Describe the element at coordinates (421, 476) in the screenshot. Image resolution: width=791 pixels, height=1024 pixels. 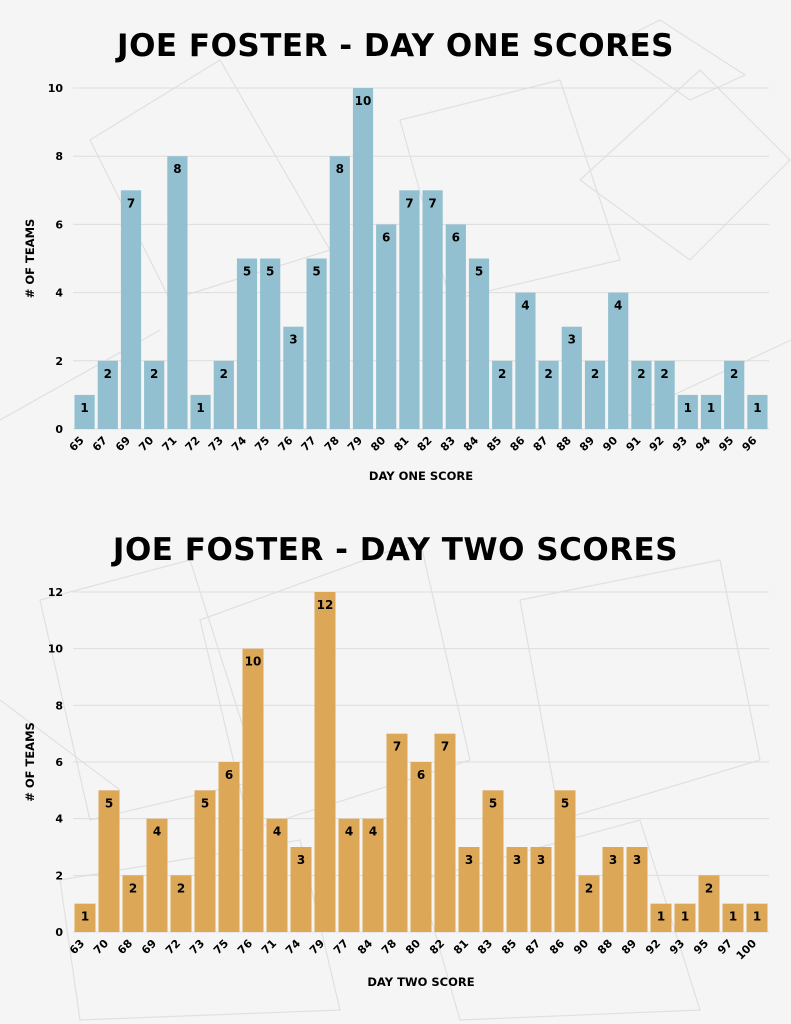
I see `x-axis-title: DAY ONE SCORE` at that location.